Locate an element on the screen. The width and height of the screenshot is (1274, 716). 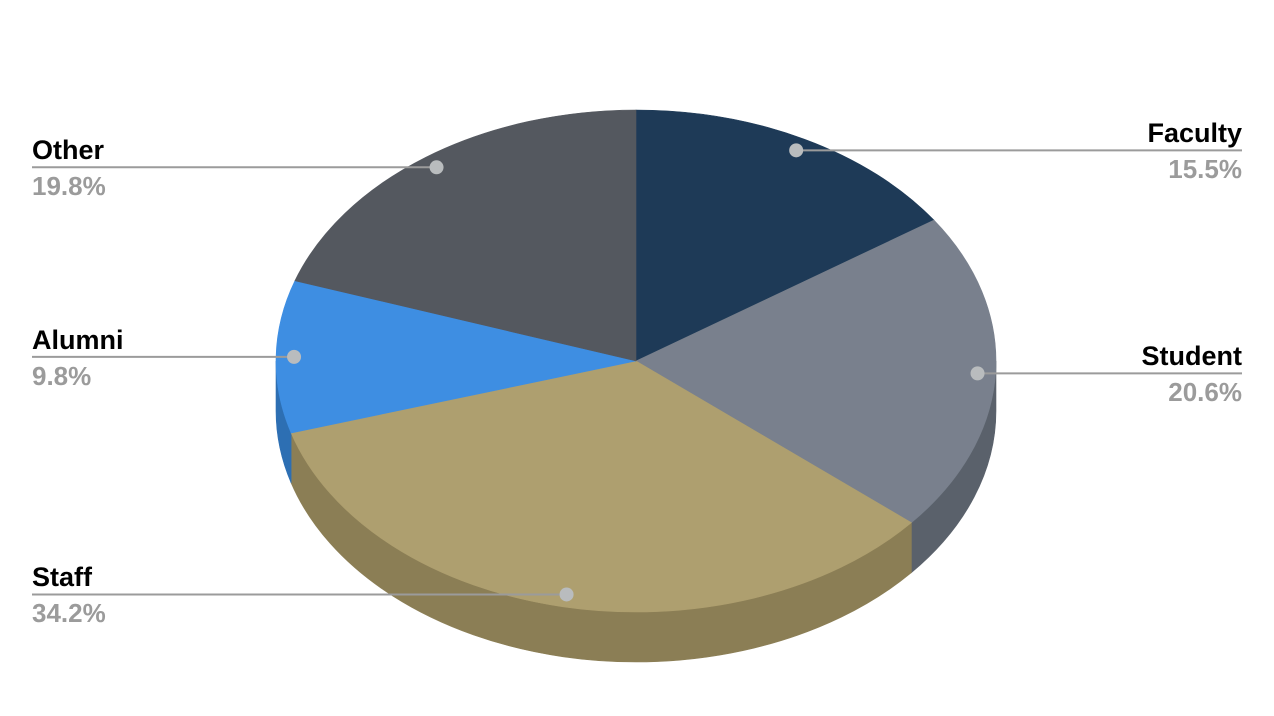
leader-dot-staff is located at coordinates (566, 594).